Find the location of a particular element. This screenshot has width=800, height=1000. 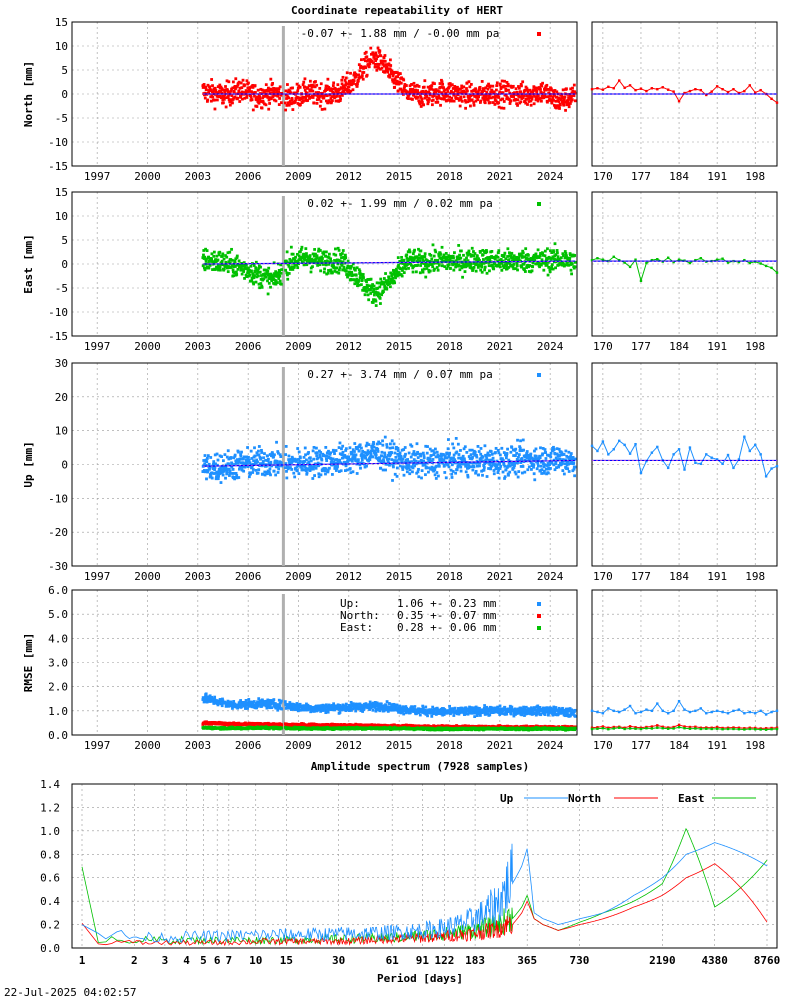

up-ytick-label: 30 is located at coordinates (61, 363).